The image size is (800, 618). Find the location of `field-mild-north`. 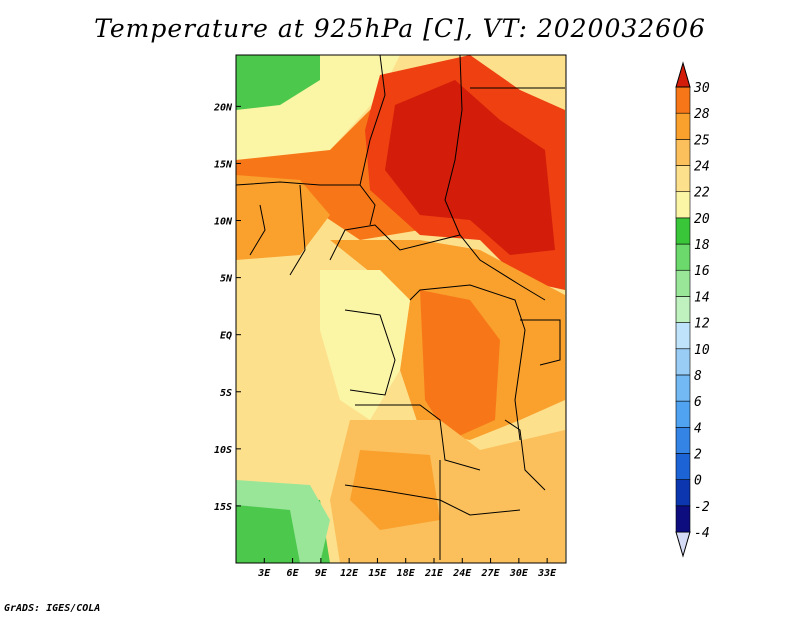

field-mild-north is located at coordinates (360, 72).